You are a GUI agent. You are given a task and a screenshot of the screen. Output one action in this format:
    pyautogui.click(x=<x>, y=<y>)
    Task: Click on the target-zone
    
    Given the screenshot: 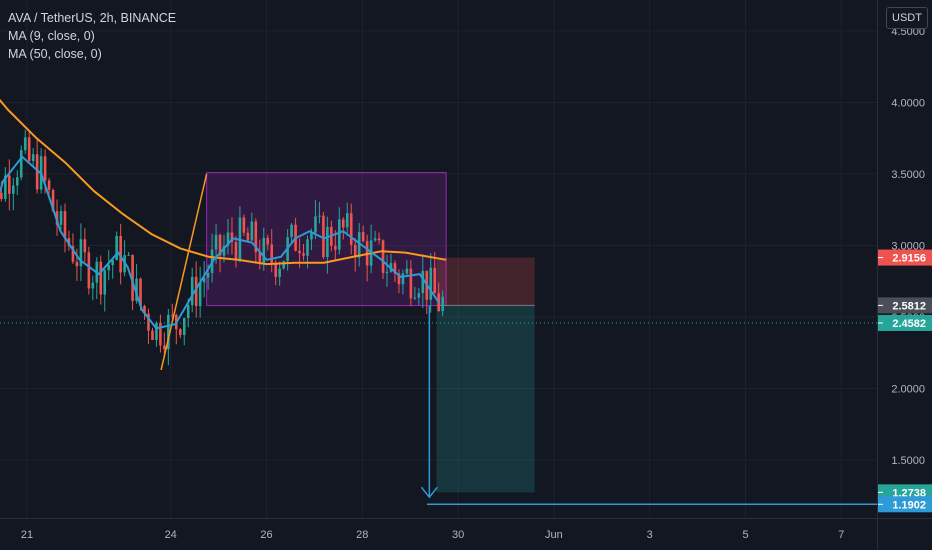 What is the action you would take?
    pyautogui.click(x=485, y=399)
    